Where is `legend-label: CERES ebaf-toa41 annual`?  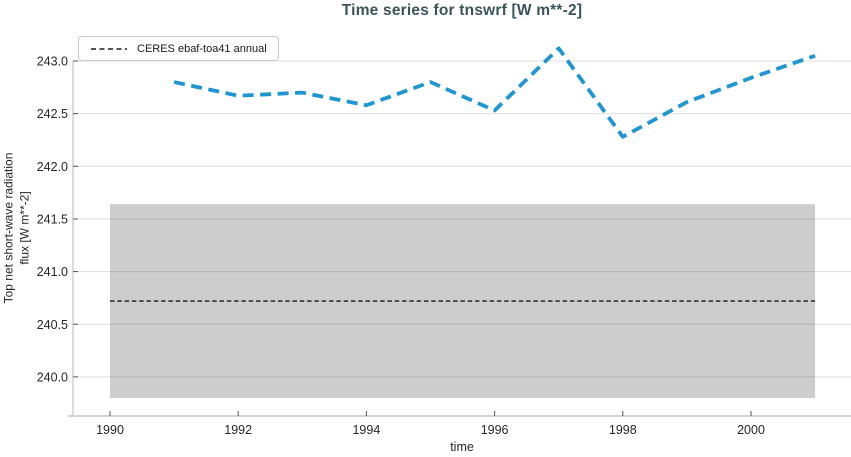 legend-label: CERES ebaf-toa41 annual is located at coordinates (202, 48).